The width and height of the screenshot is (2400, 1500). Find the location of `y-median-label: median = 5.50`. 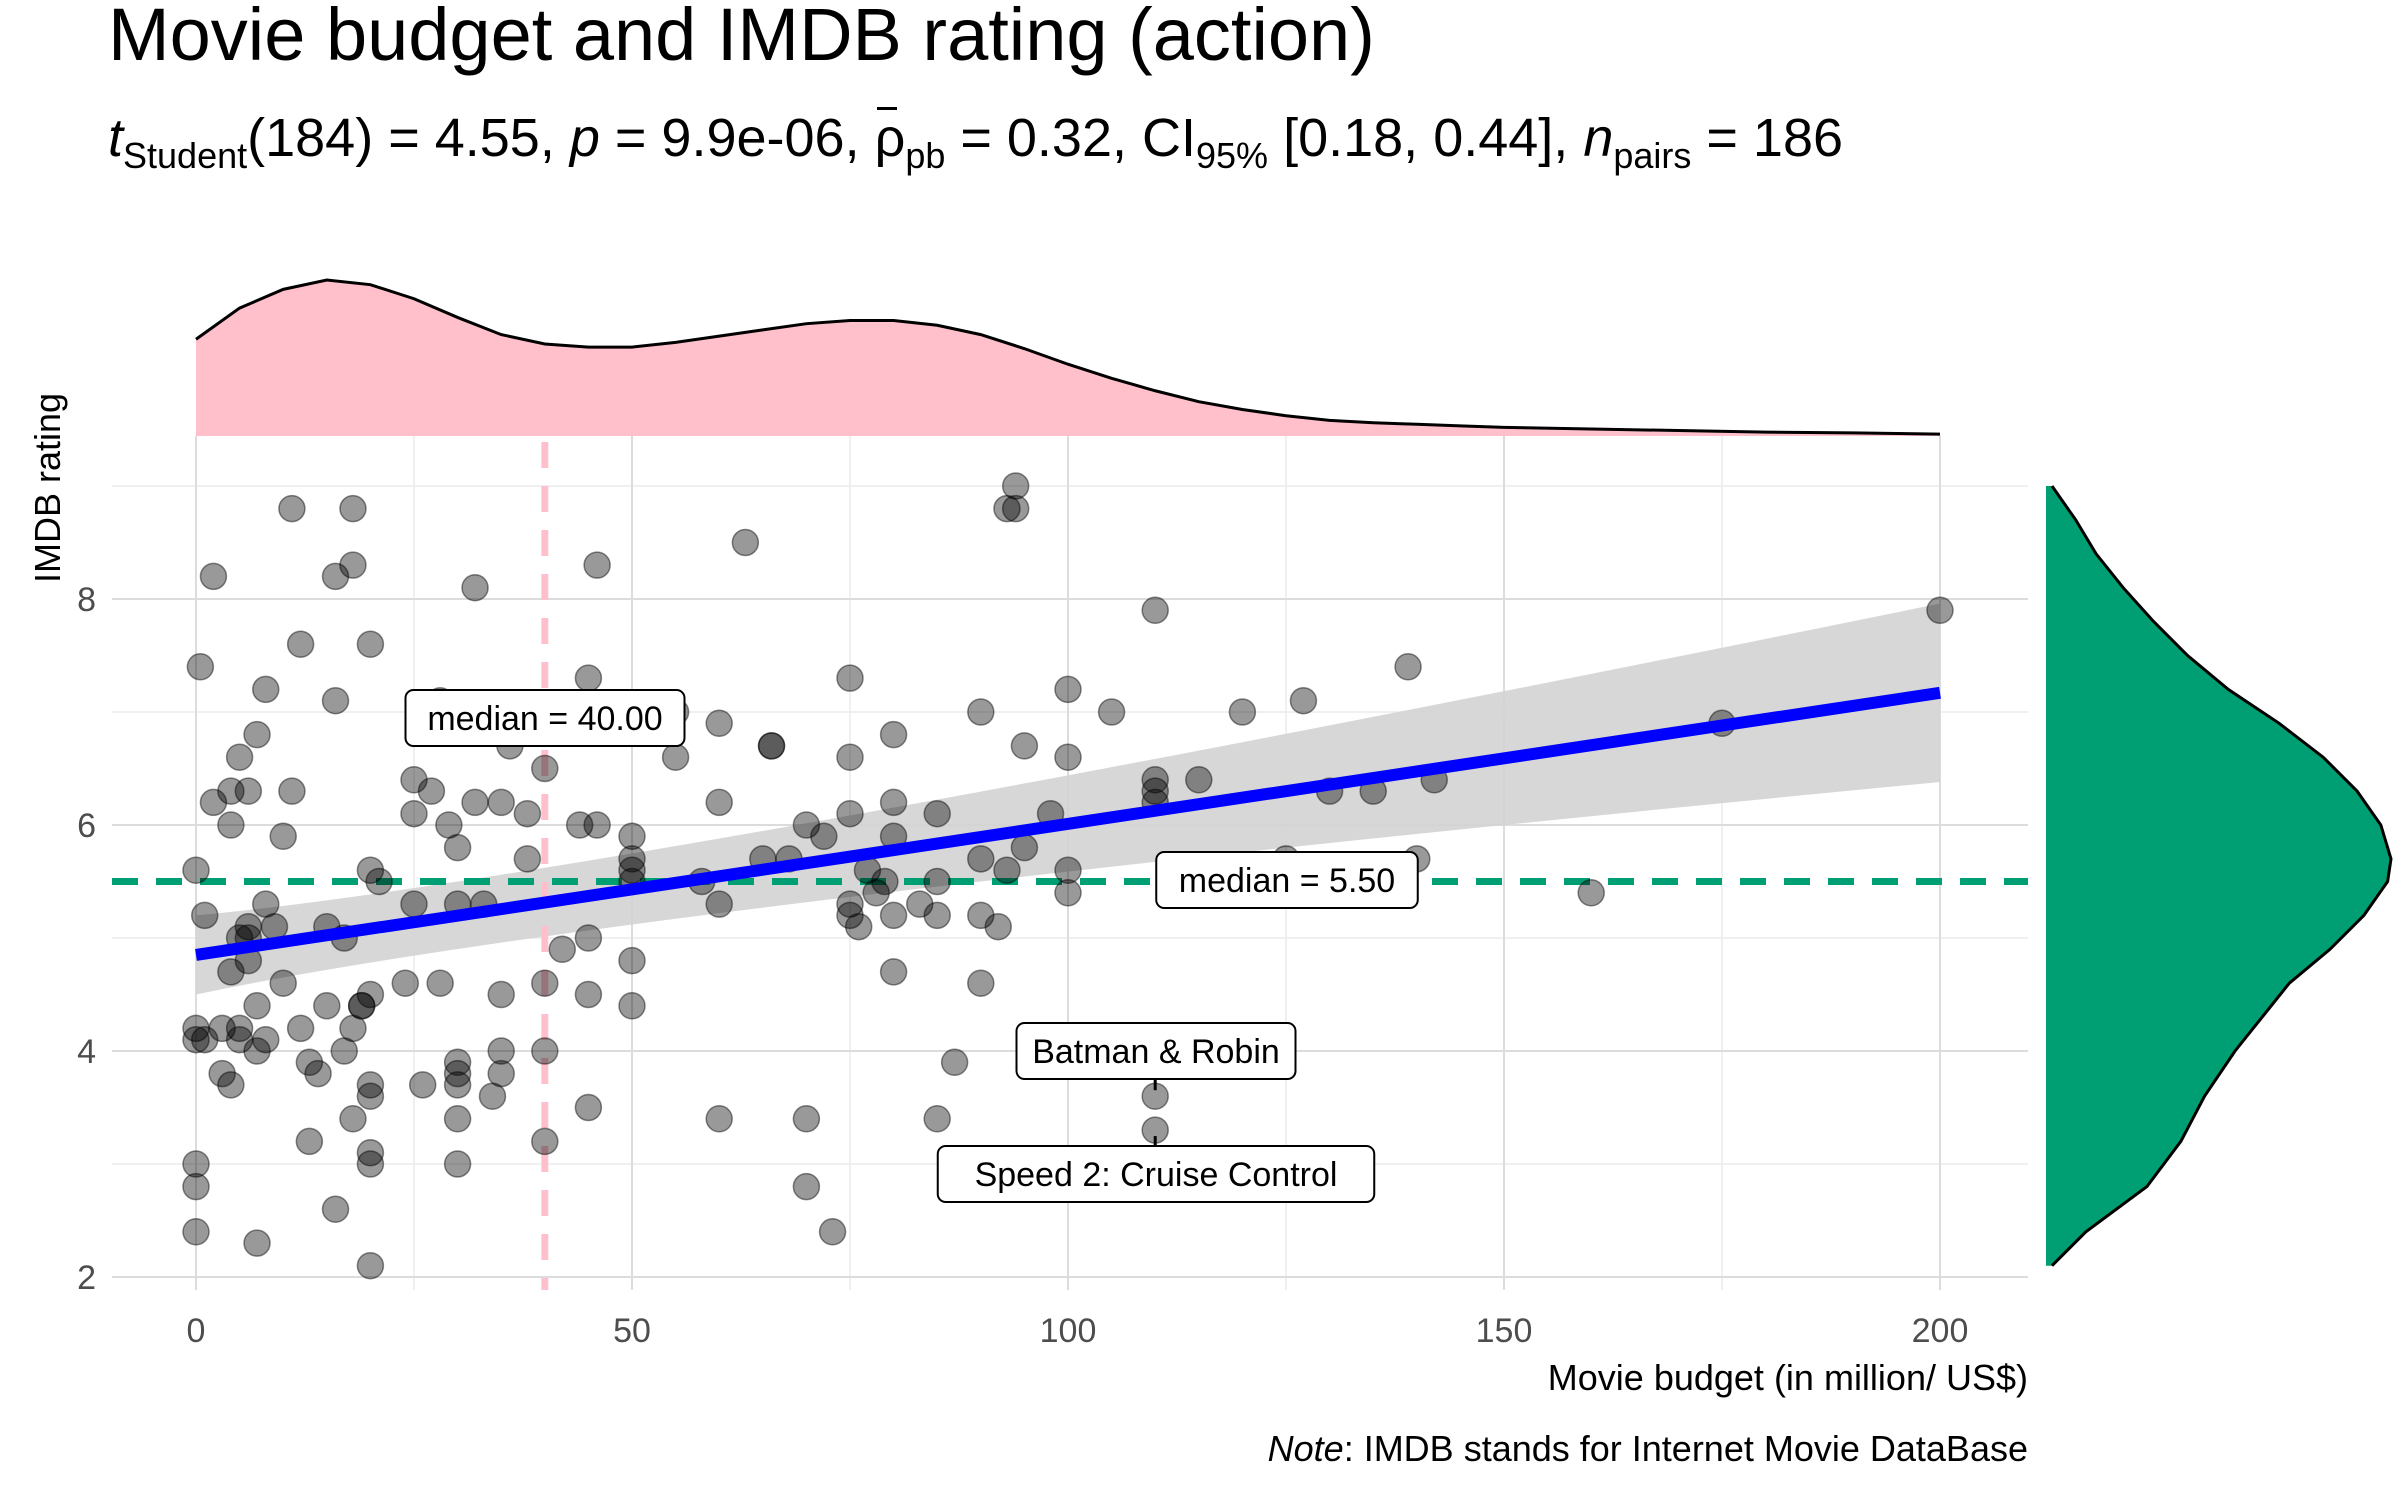

y-median-label: median = 5.50 is located at coordinates (1287, 880).